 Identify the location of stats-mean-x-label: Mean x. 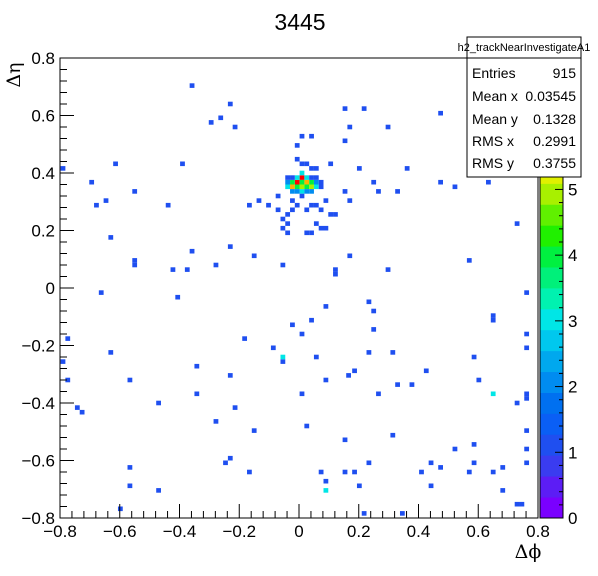
(495, 96).